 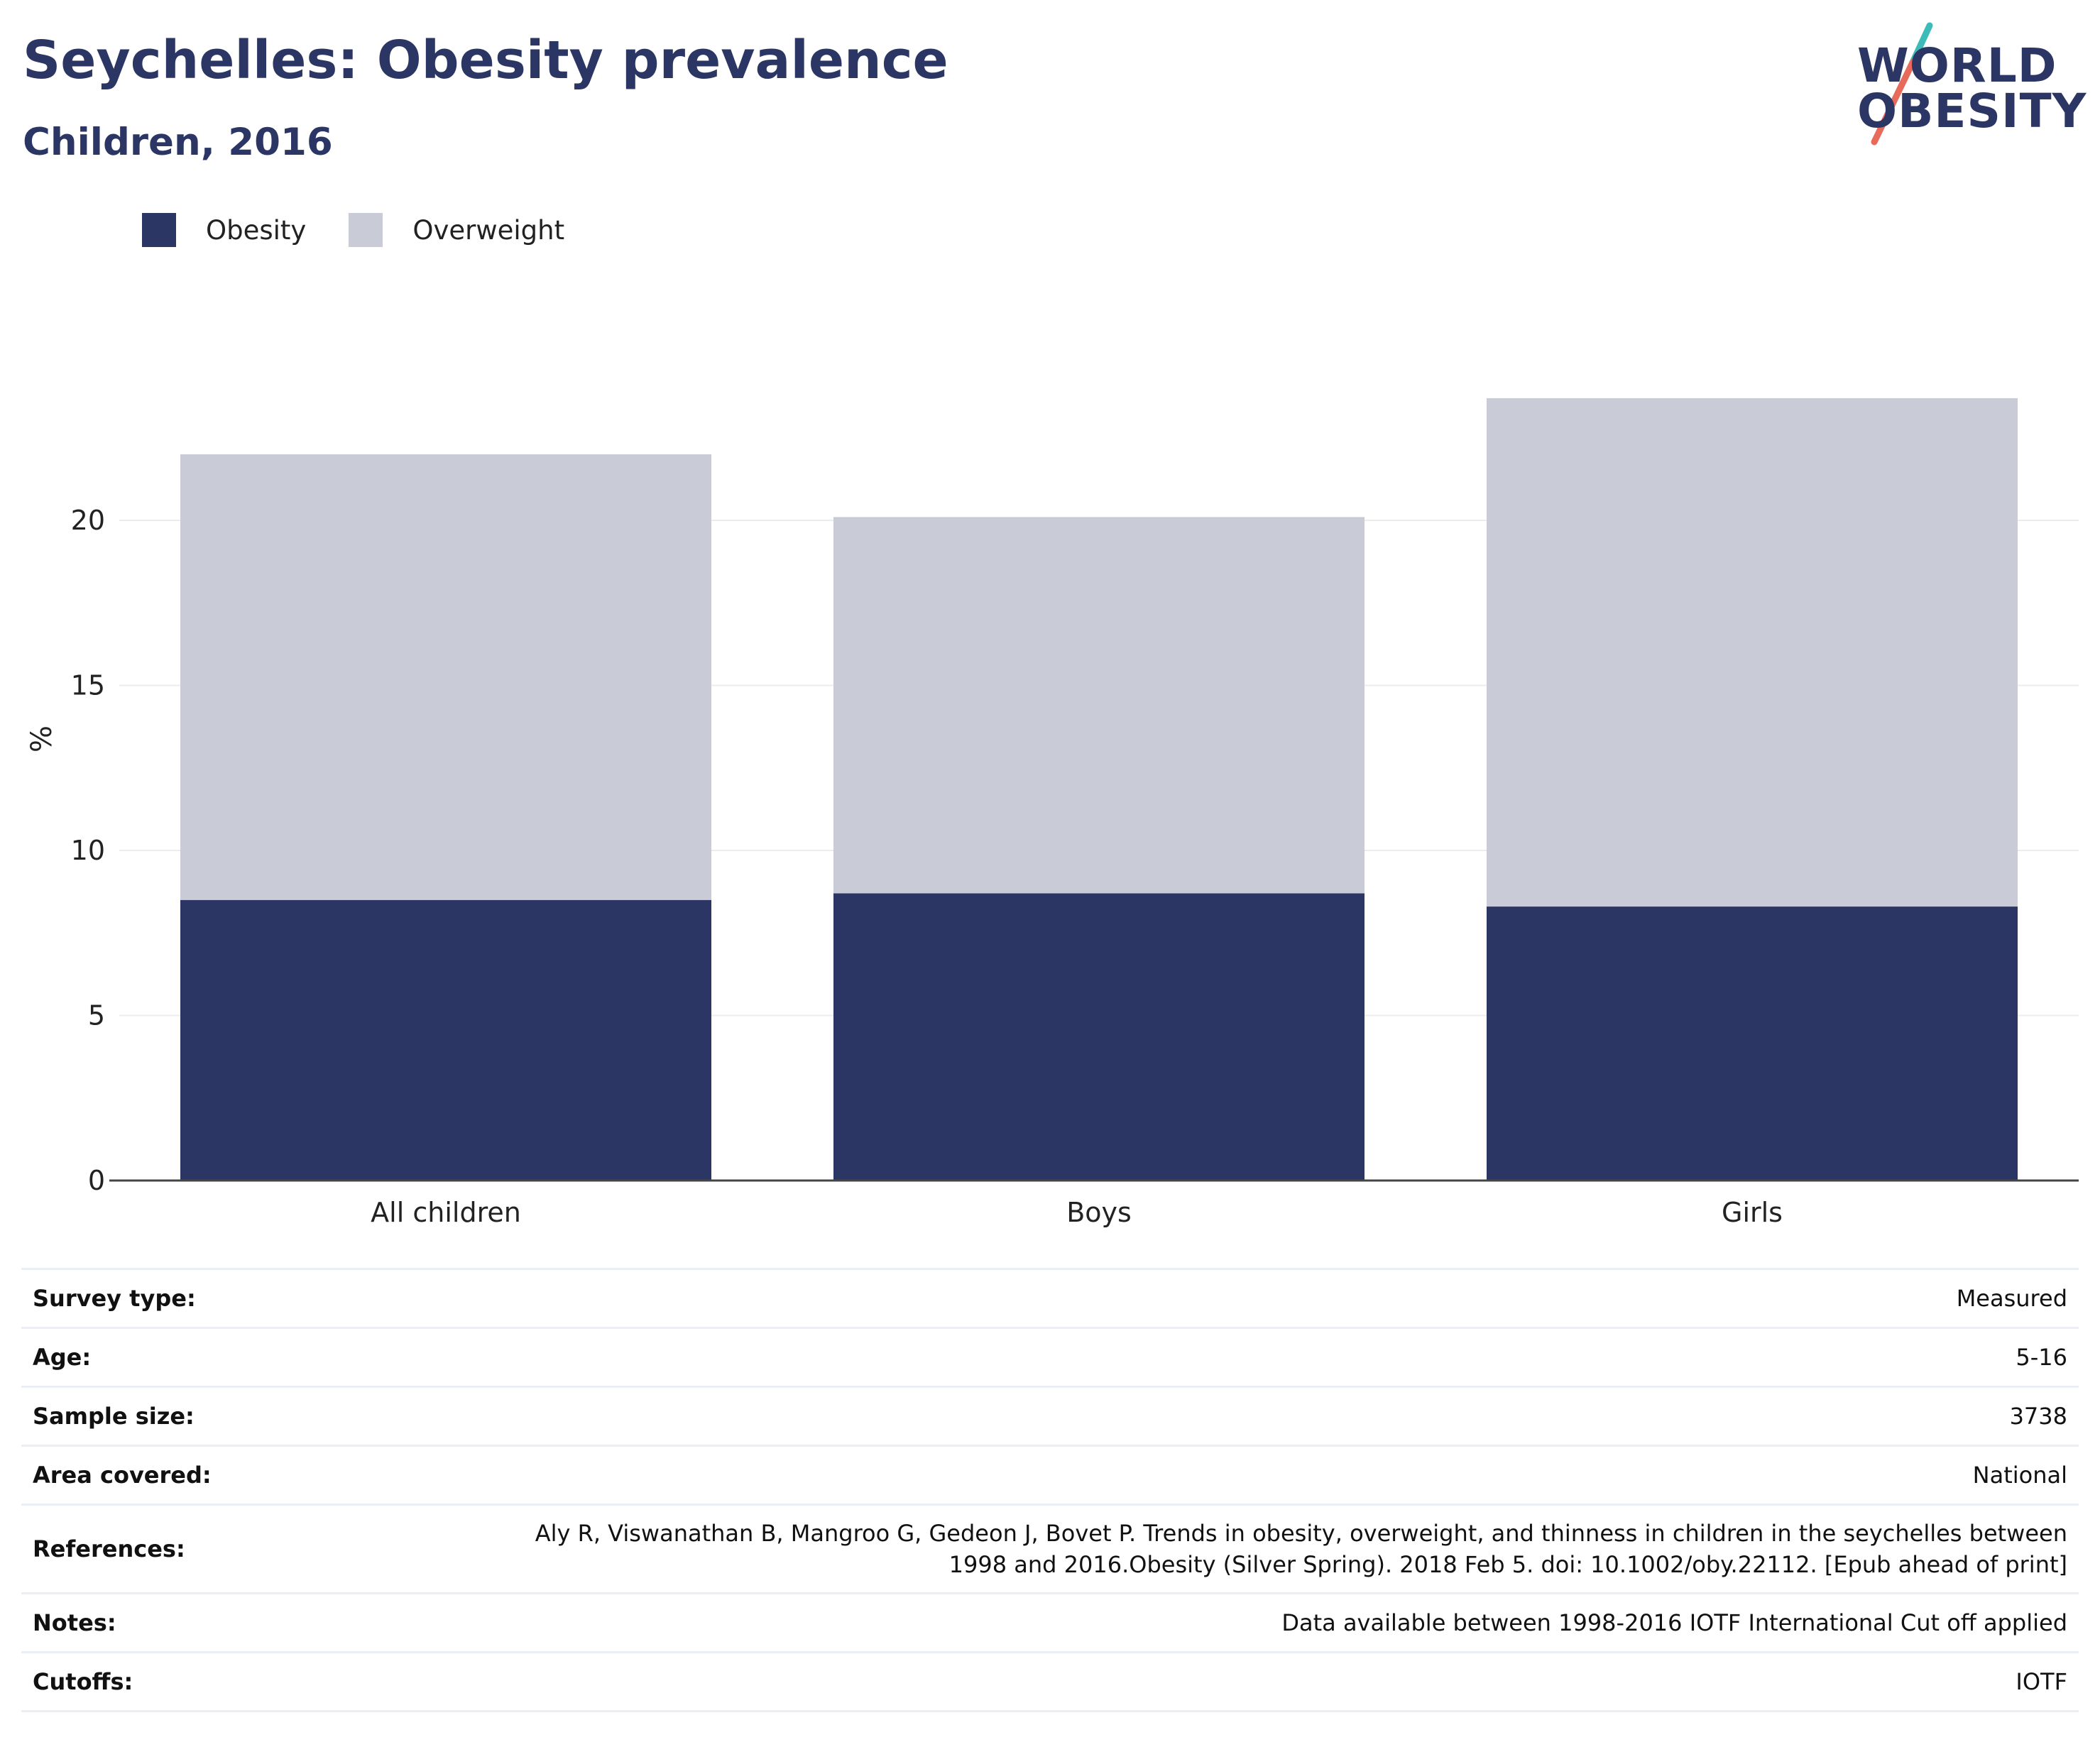 What do you see at coordinates (88, 850) in the screenshot?
I see `y-tick-label: 10` at bounding box center [88, 850].